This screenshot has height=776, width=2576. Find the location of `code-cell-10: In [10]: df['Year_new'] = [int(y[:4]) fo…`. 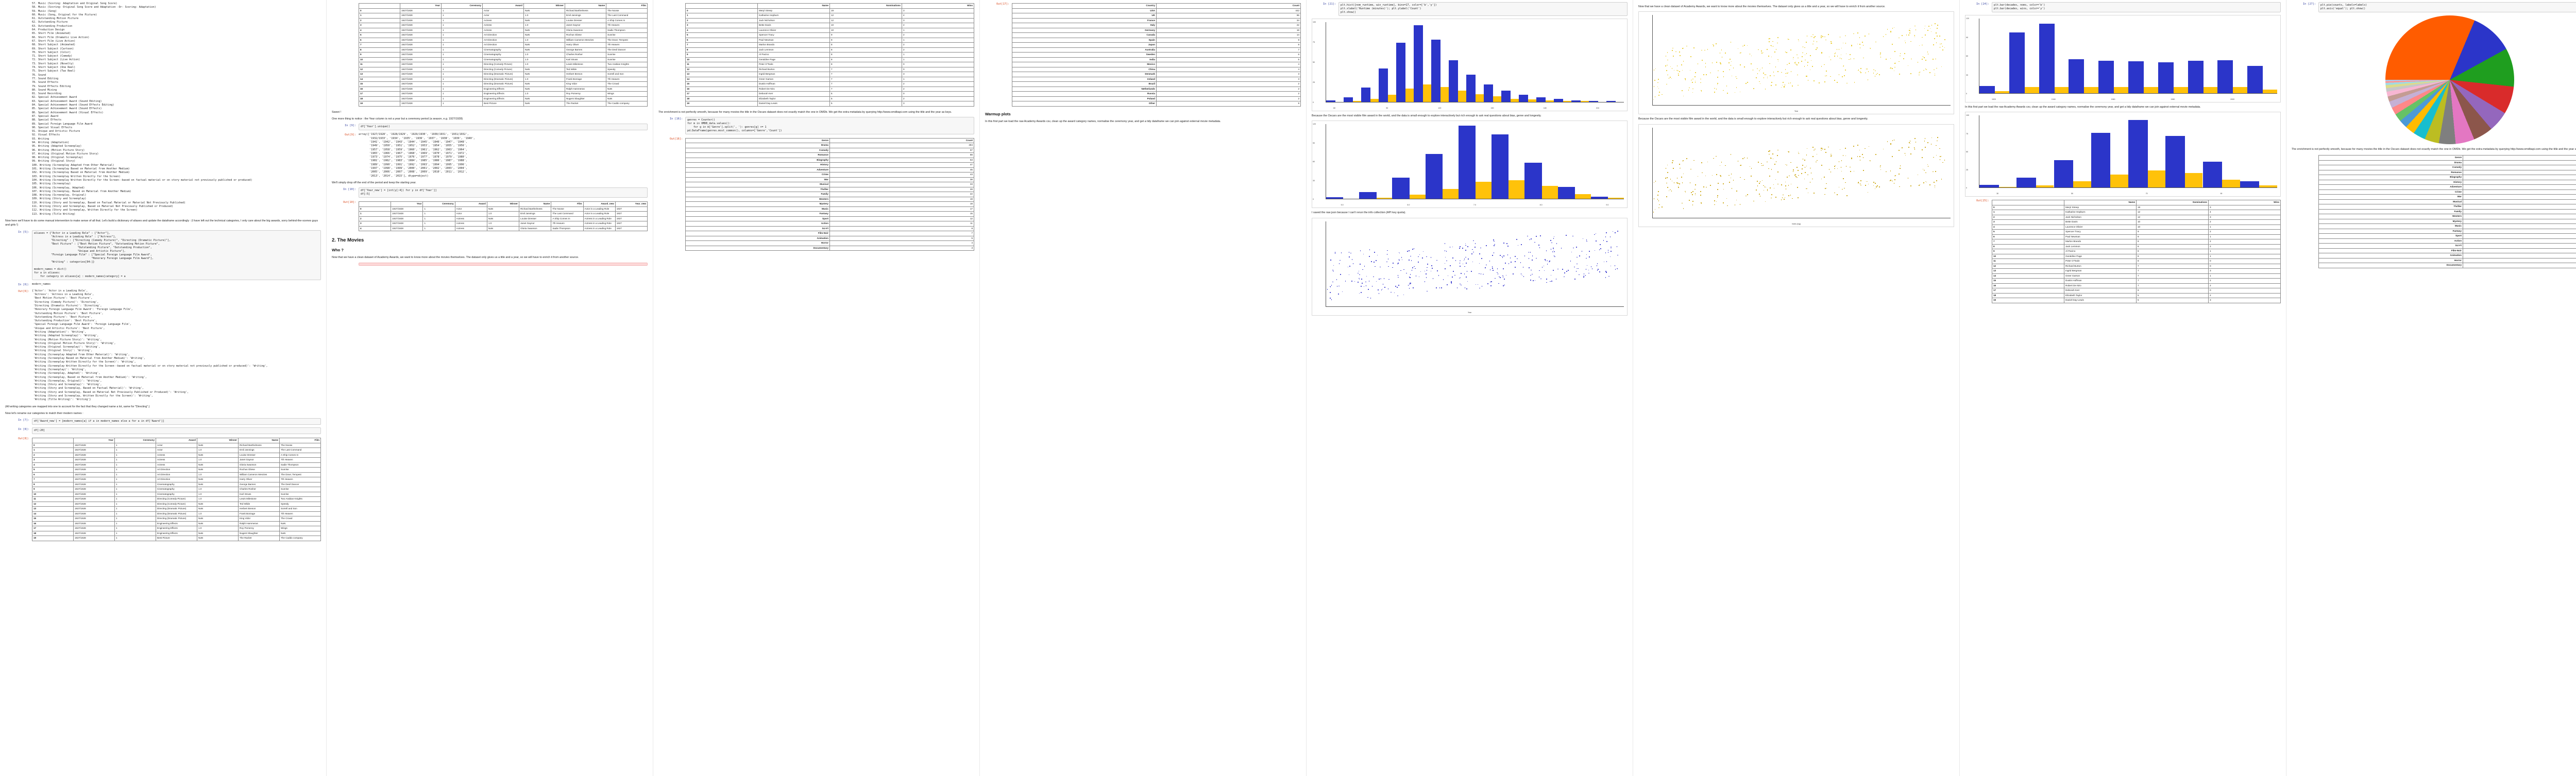

code-cell-10: In [10]: df['Year_new'] = [int(y[:4]) fo… is located at coordinates (490, 192).